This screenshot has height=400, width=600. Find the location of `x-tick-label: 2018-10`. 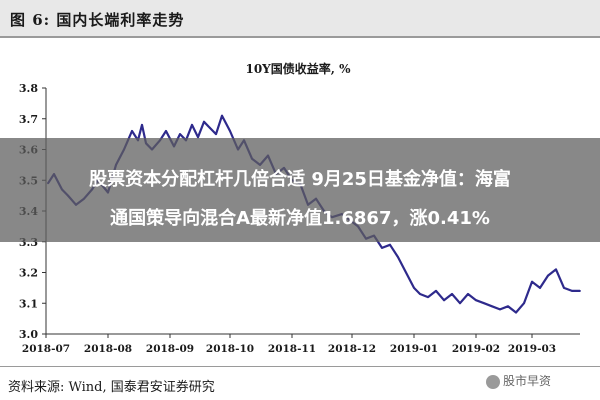

x-tick-label: 2018-10 is located at coordinates (230, 349).